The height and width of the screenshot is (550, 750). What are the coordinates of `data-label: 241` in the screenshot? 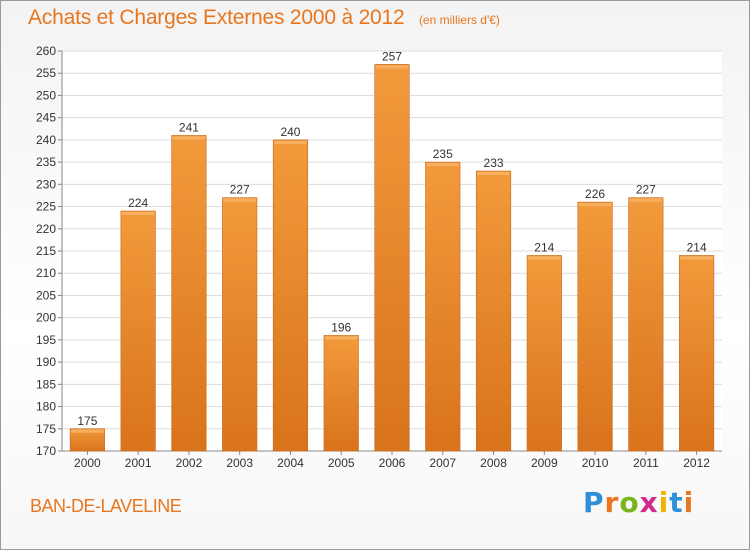 It's located at (189, 127).